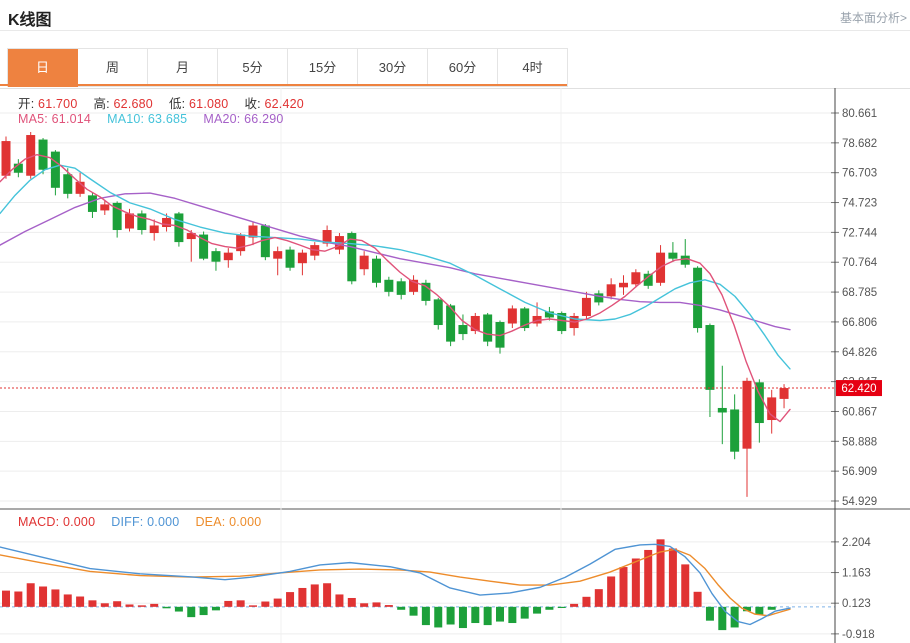 The image size is (910, 643). What do you see at coordinates (858, 635) in the screenshot?
I see `macd-tick-label: -0.918` at bounding box center [858, 635].